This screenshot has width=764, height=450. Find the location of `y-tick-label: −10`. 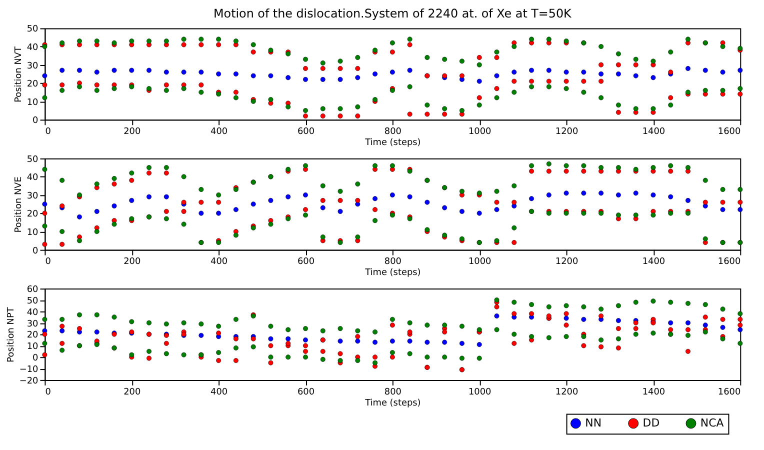

y-tick-label: −10 is located at coordinates (29, 370).